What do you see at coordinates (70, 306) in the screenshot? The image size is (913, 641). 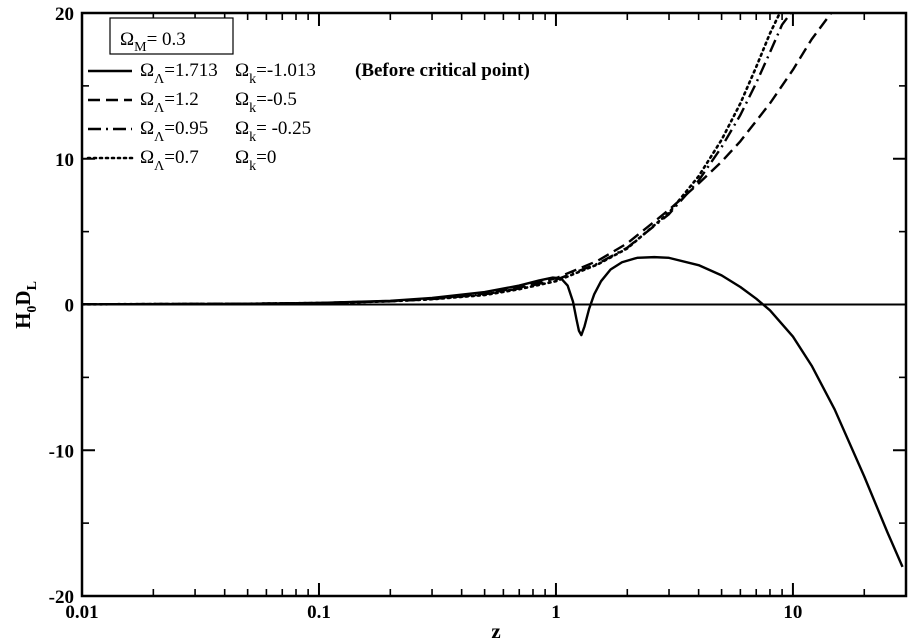 I see `y-tick-label: 0` at bounding box center [70, 306].